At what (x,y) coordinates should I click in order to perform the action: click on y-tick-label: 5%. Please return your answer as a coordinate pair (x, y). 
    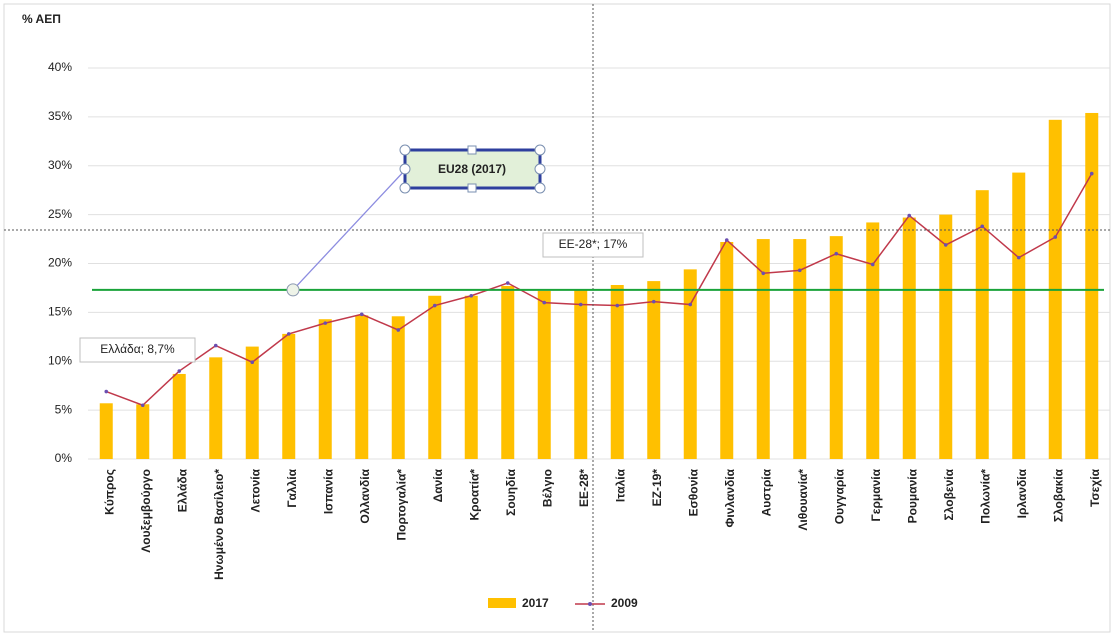
    Looking at the image, I should click on (64, 409).